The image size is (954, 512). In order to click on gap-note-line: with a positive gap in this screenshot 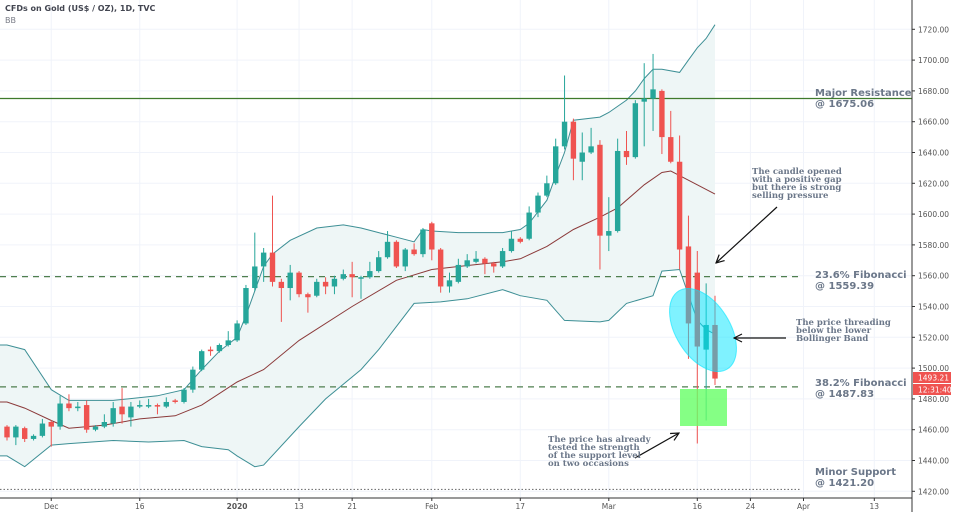, I will do `click(796, 180)`.